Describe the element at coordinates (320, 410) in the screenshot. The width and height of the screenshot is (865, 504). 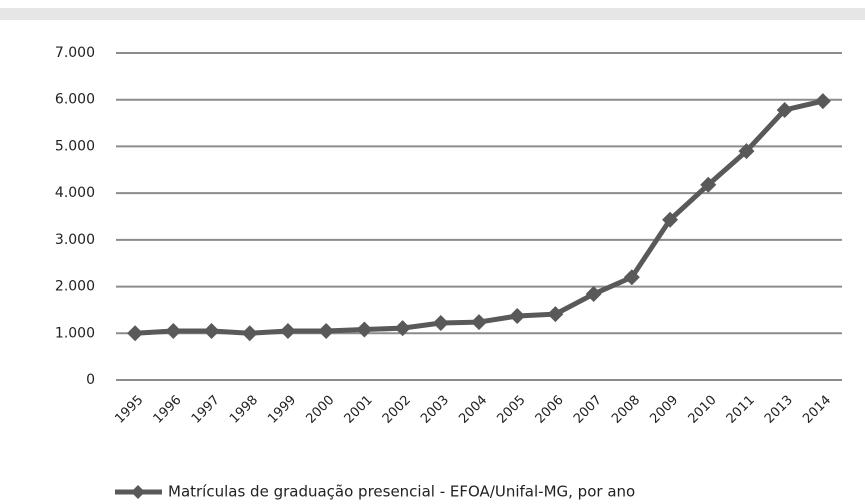
I see `x-tick-label: 2000` at that location.